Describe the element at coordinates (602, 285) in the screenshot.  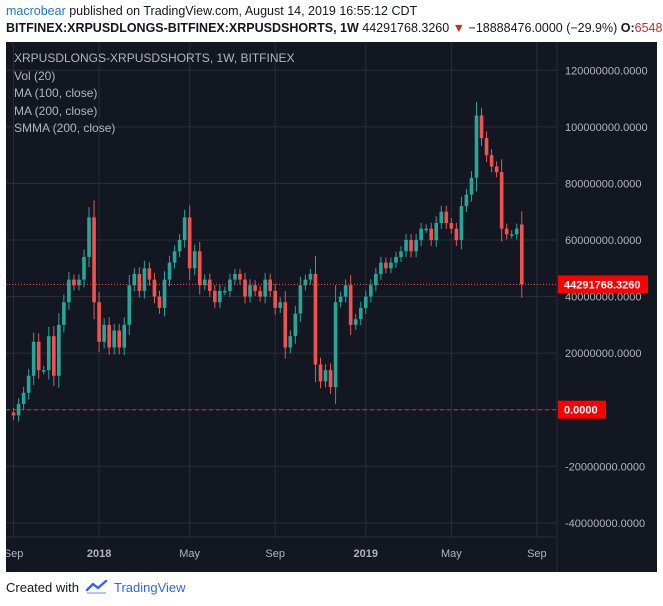
I see `last-price-tag-label: 44291768.3260` at that location.